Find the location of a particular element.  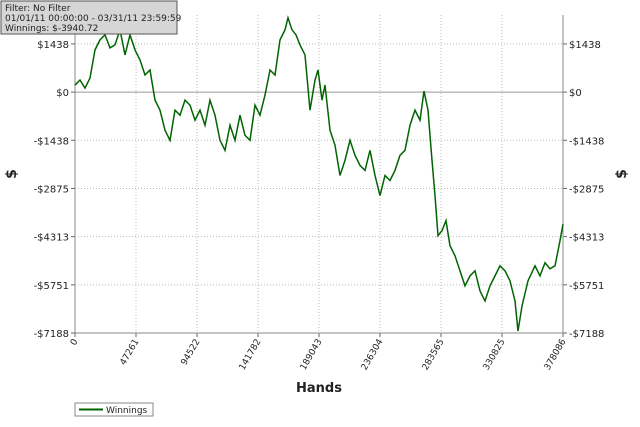

legend-label: Winnings is located at coordinates (127, 411).